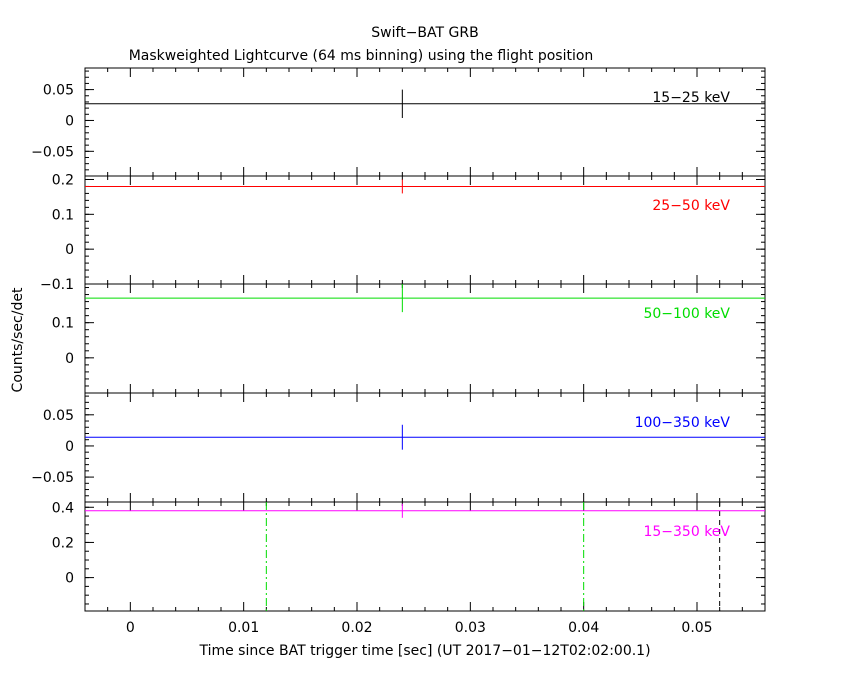 Image resolution: width=850 pixels, height=680 pixels. Describe the element at coordinates (130, 628) in the screenshot. I see `x-tick-label: 0` at that location.